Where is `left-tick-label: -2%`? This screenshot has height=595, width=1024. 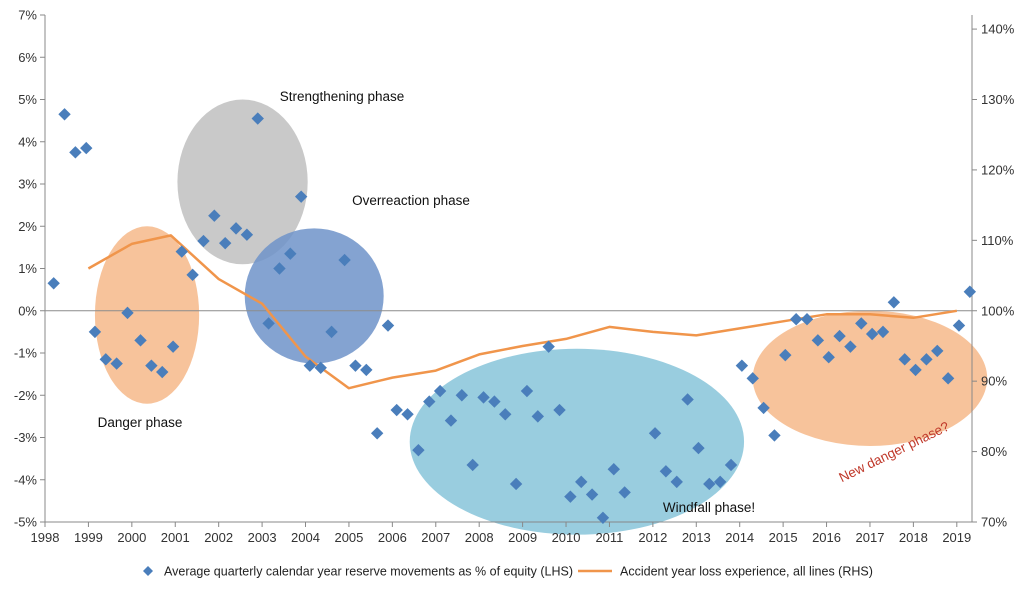
left-tick-label: -2% is located at coordinates (26, 395).